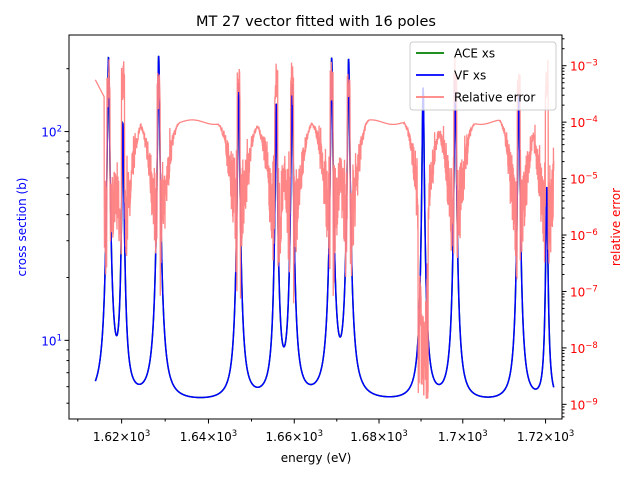 Image resolution: width=640 pixels, height=480 pixels. I want to click on y-axis-left-label: cross section (b), so click(22, 227).